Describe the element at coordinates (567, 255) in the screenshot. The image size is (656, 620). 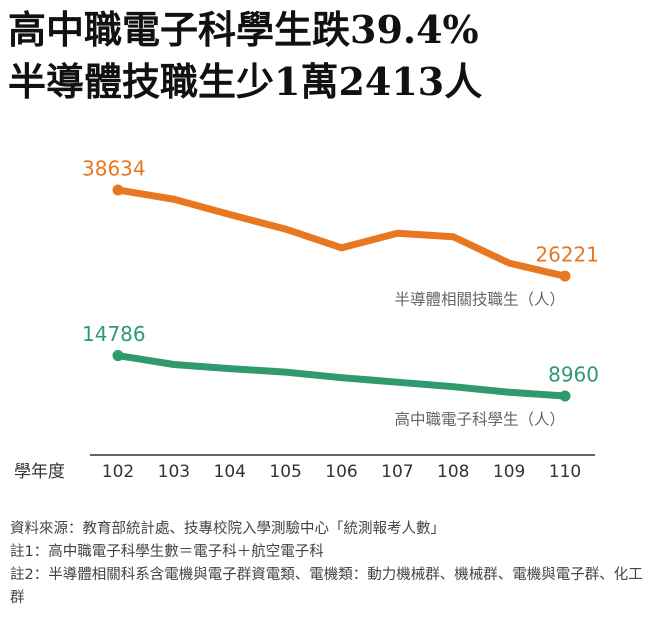
I see `value-label: 26221` at that location.